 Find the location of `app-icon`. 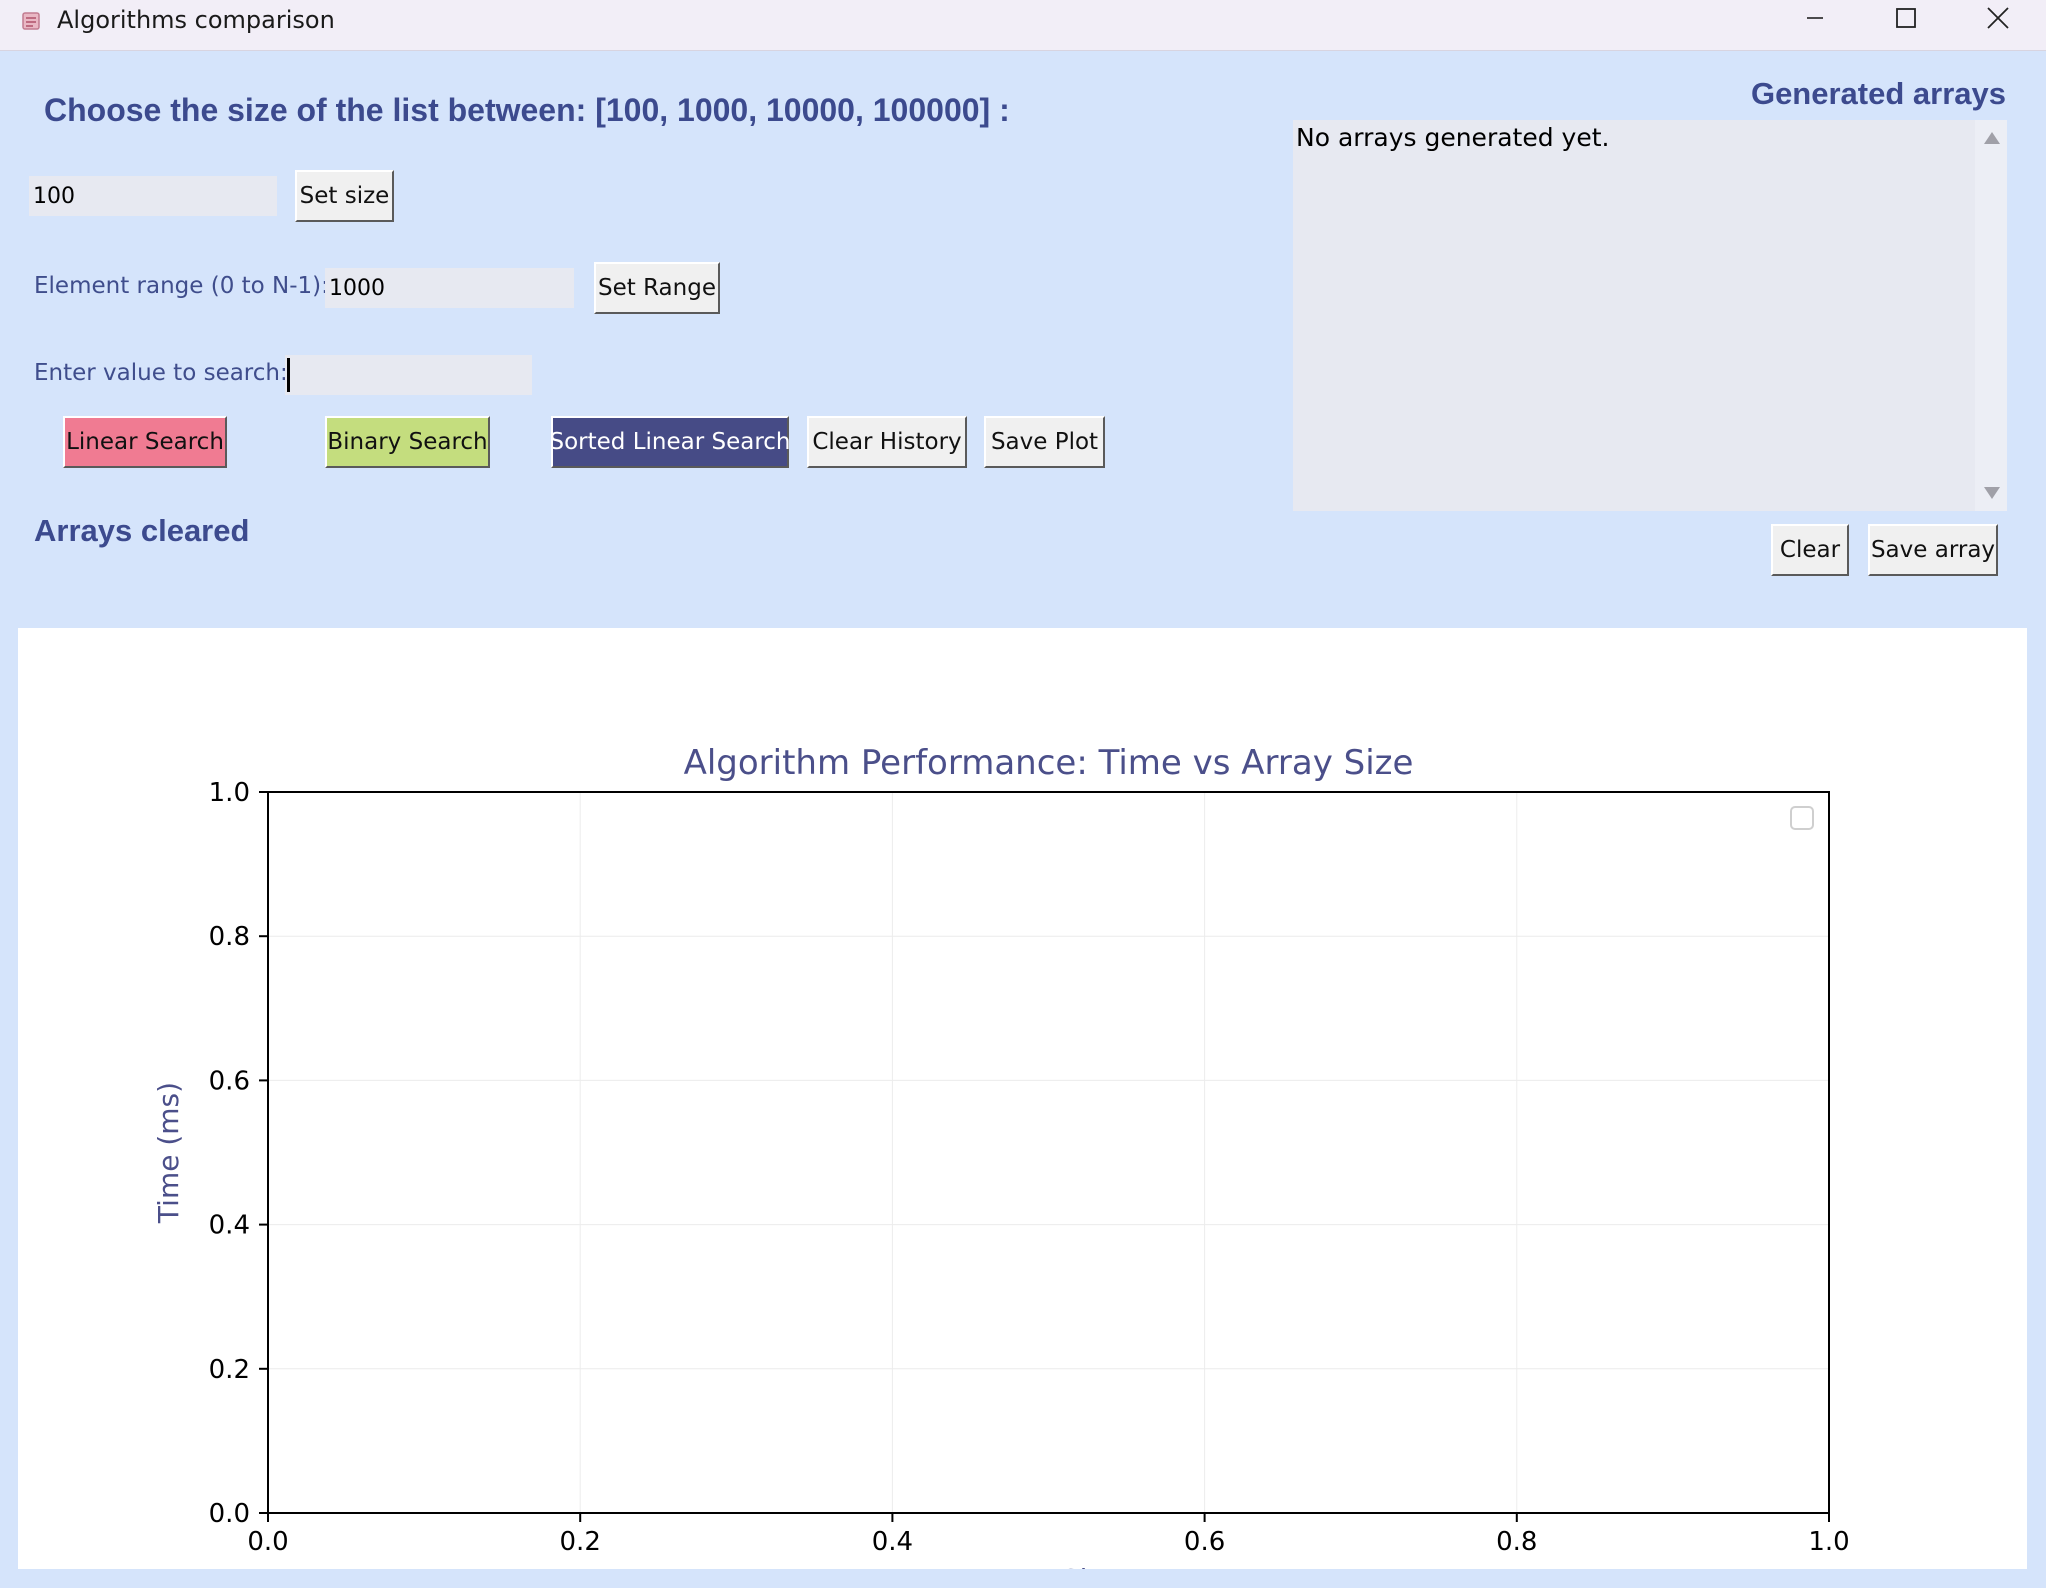

app-icon is located at coordinates (31, 21).